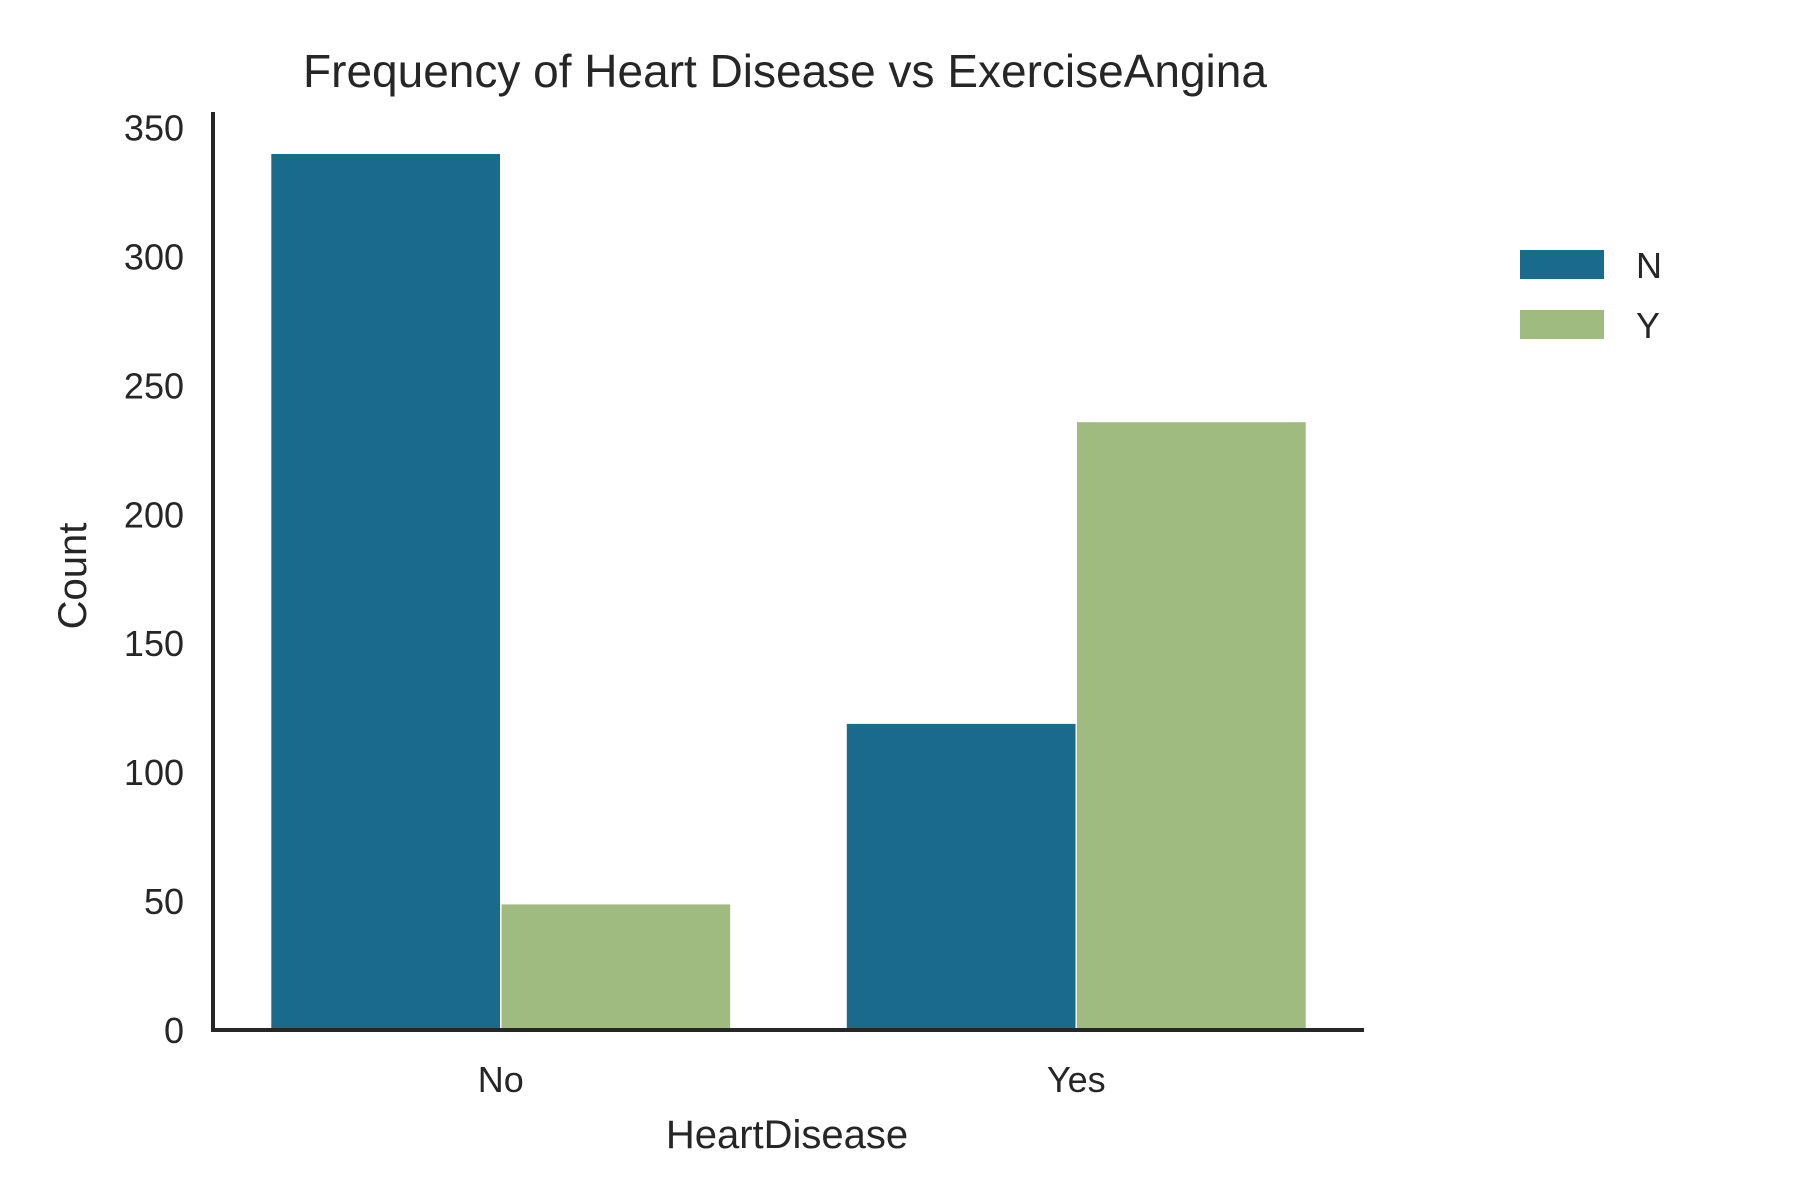 This screenshot has height=1200, width=1800. I want to click on legend-label-y: Y, so click(1648, 325).